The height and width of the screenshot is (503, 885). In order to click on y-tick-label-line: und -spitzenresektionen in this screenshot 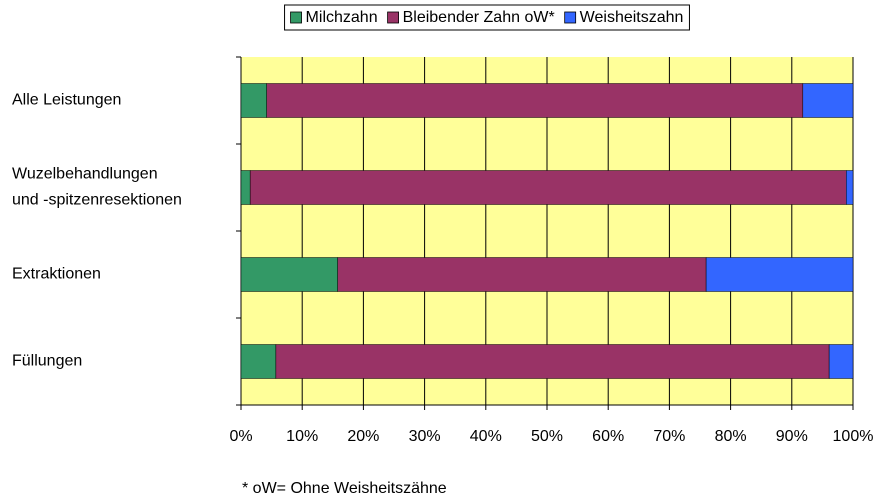, I will do `click(97, 200)`.